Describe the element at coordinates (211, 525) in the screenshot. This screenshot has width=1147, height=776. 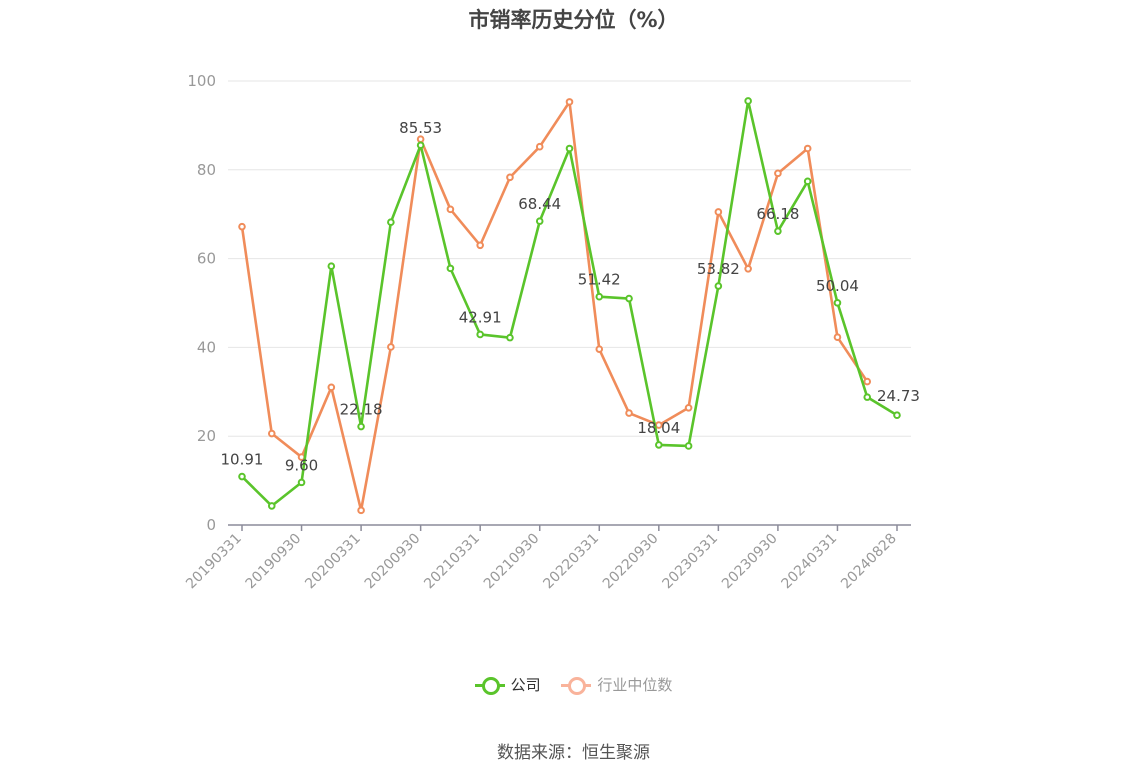
I see `y-tick-label: 0` at that location.